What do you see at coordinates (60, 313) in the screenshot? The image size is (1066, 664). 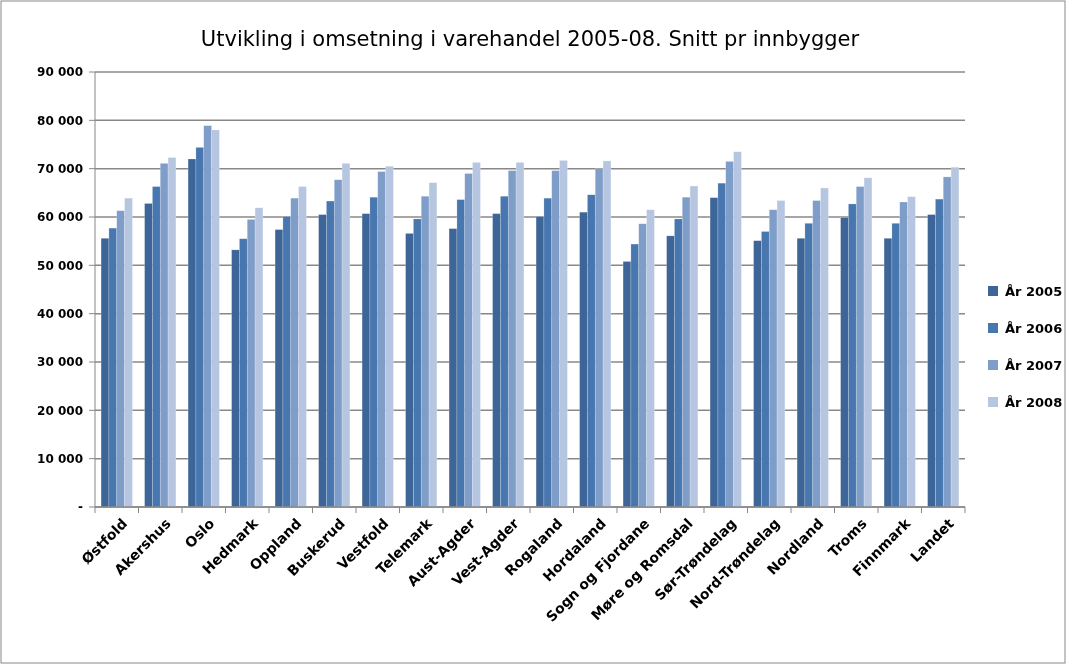 I see `y-tick-label: 40 000` at bounding box center [60, 313].